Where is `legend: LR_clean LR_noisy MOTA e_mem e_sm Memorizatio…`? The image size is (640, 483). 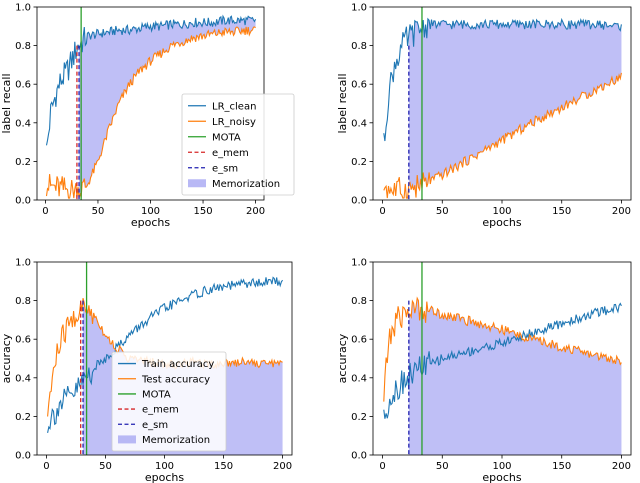 legend: LR_clean LR_noisy MOTA e_mem e_sm Memorizatio… is located at coordinates (238, 144).